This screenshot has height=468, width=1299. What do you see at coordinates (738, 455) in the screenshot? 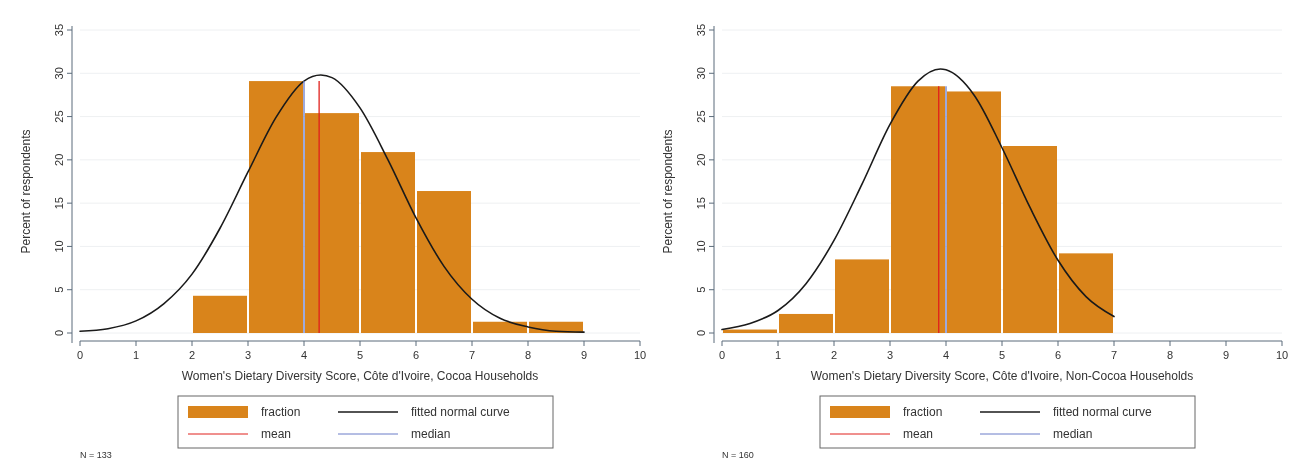
I see `text: N = 160` at bounding box center [738, 455].